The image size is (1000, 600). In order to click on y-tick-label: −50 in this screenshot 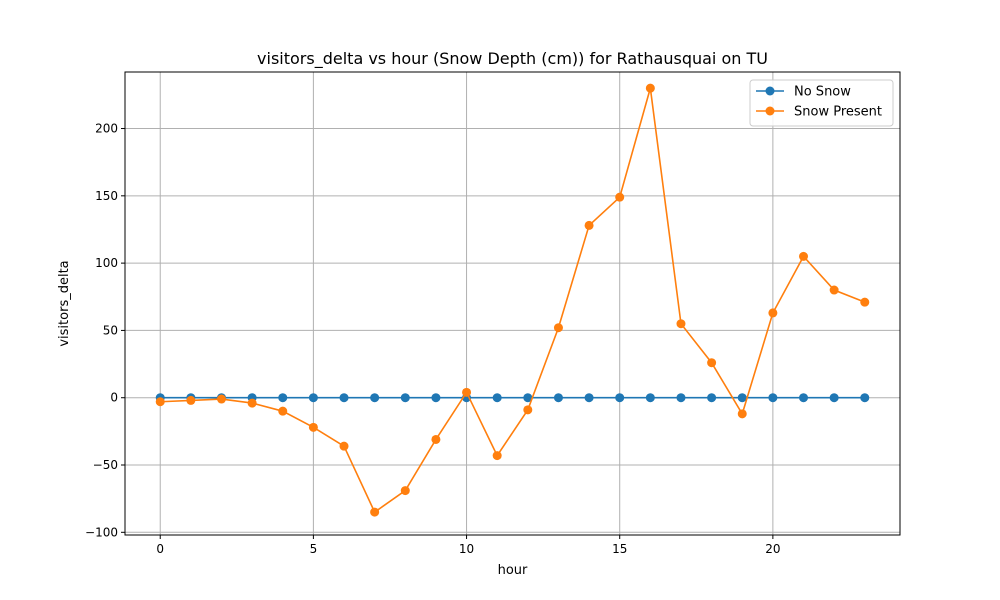, I will do `click(105, 465)`.